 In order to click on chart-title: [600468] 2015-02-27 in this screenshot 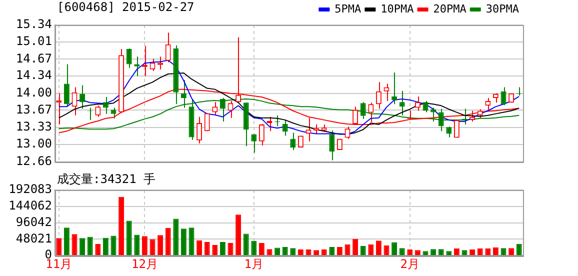, I will do `click(125, 7)`.